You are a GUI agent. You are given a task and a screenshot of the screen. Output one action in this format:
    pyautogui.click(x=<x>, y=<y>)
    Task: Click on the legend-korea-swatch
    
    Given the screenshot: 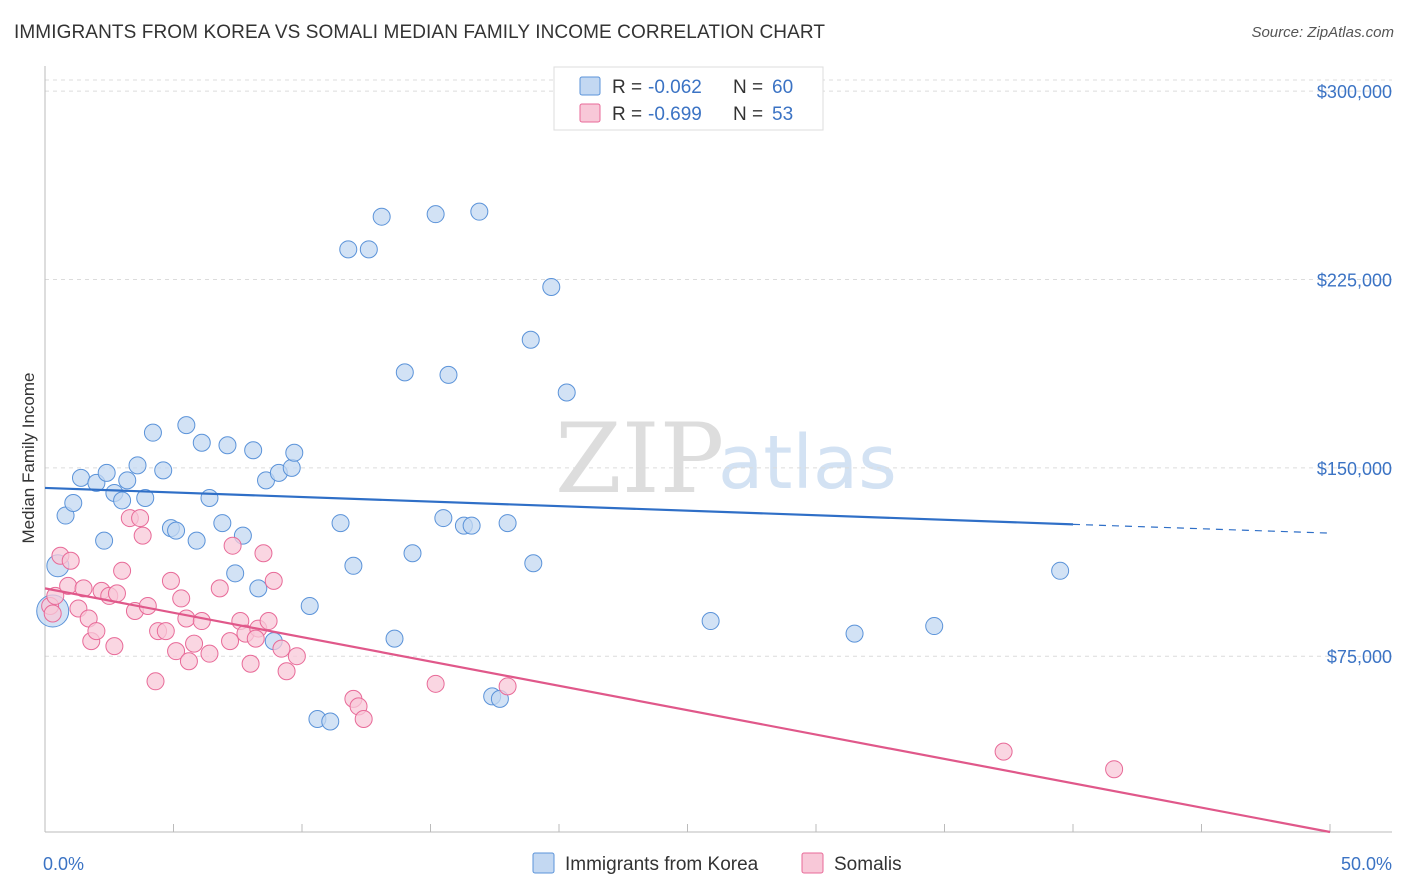 What is the action you would take?
    pyautogui.click(x=590, y=86)
    